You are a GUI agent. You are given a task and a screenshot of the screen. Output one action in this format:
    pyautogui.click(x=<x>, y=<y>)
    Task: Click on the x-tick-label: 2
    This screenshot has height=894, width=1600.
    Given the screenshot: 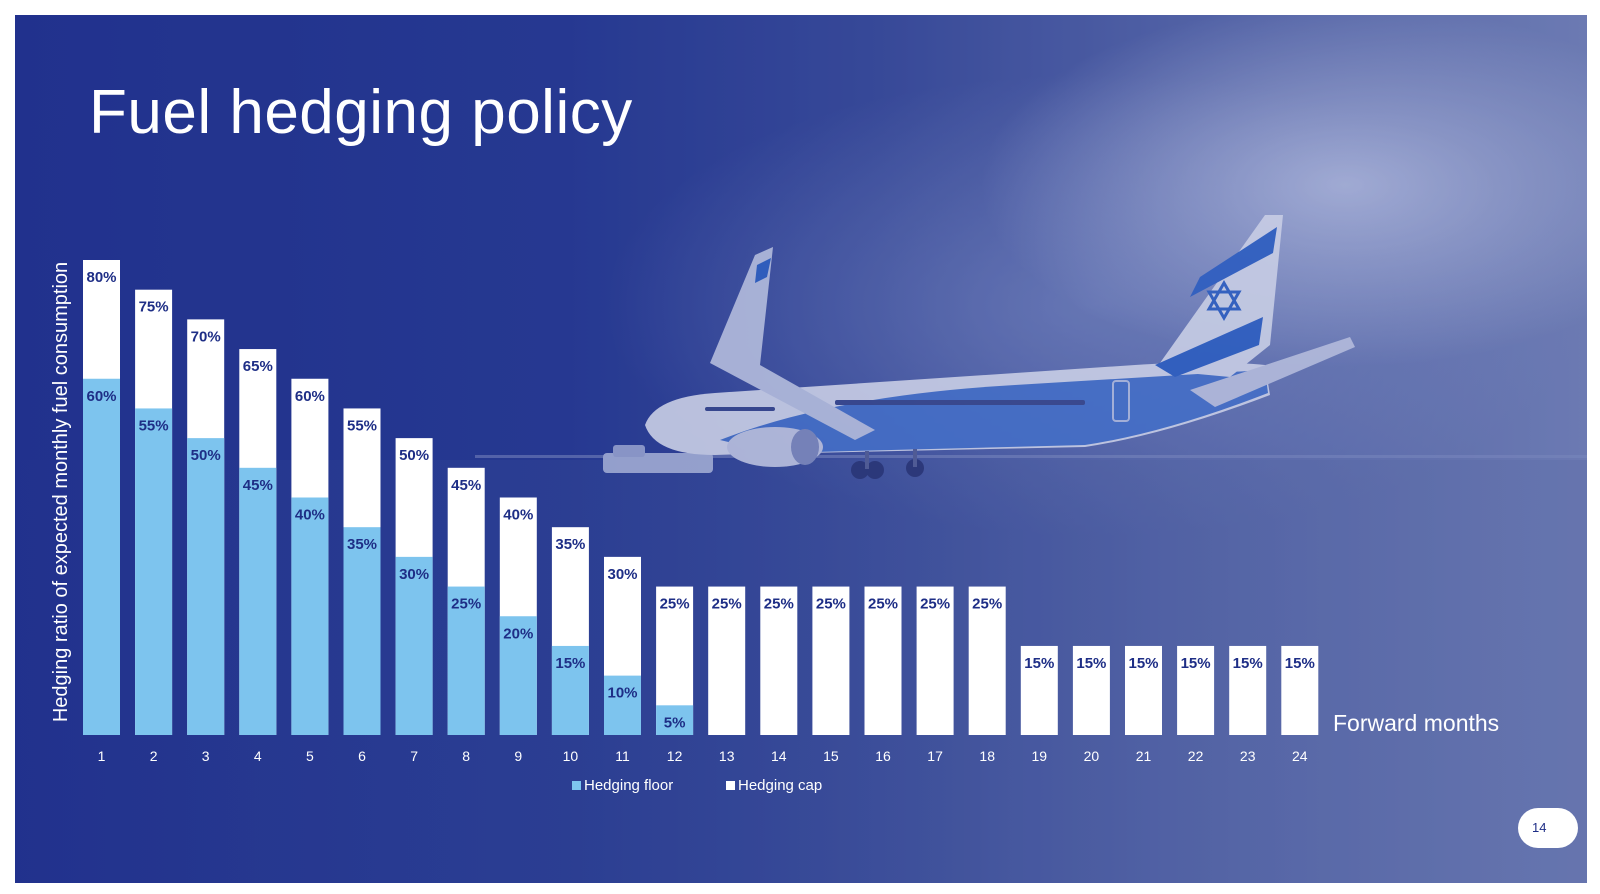 What is the action you would take?
    pyautogui.click(x=154, y=756)
    